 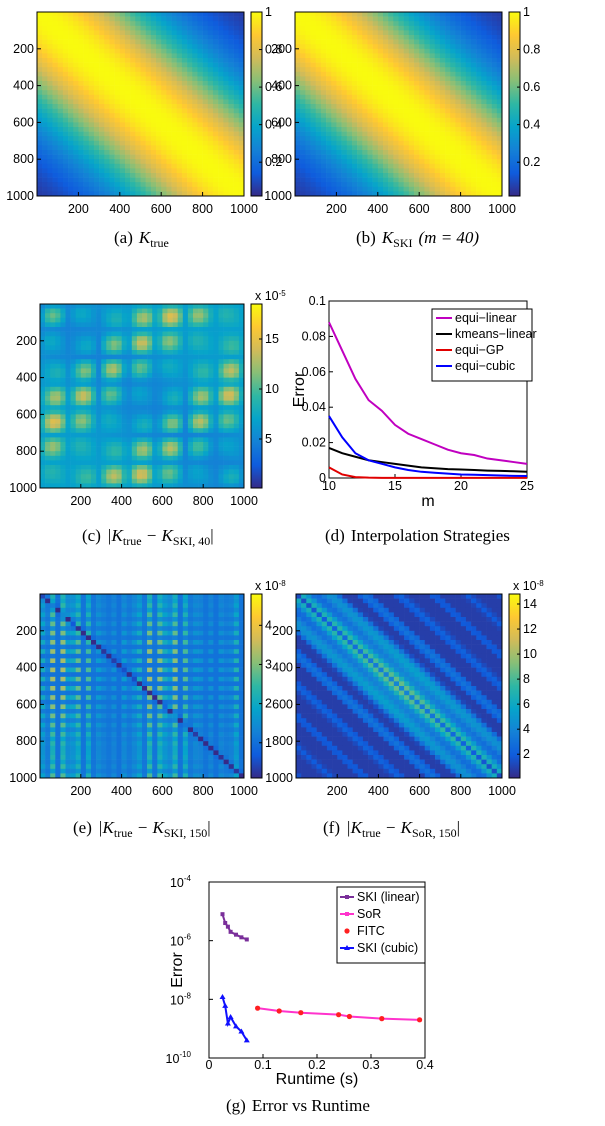 What do you see at coordinates (322, 478) in the screenshot?
I see `y-tick-label: 0` at bounding box center [322, 478].